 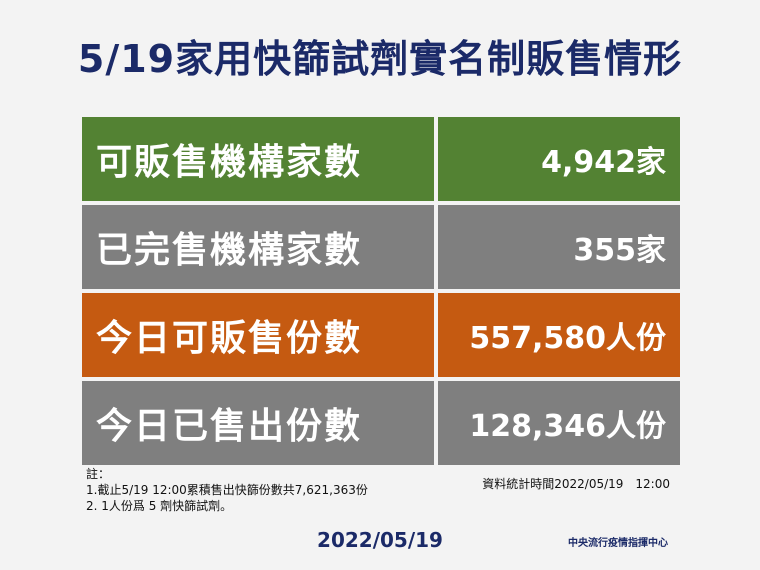 What do you see at coordinates (258, 159) in the screenshot?
I see `stats-label: 可販售機構家數` at bounding box center [258, 159].